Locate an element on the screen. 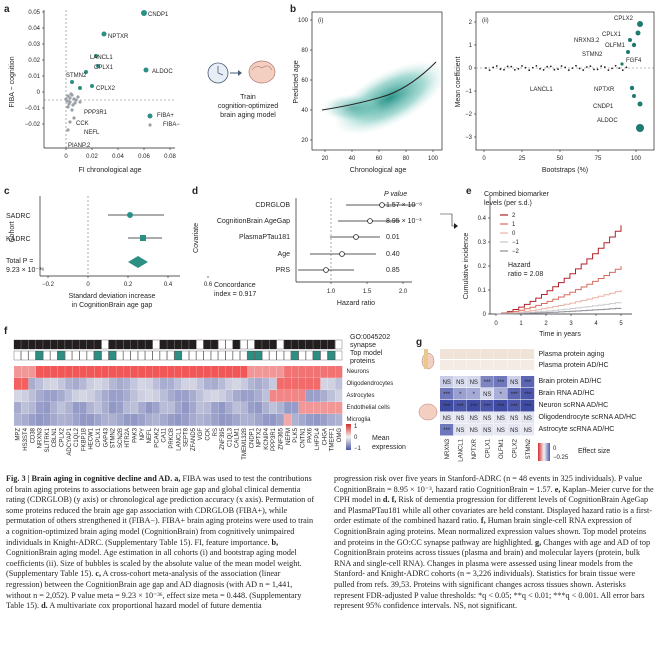 This screenshot has width=658, height=661. b-i-xtick: 100 is located at coordinates (433, 159).